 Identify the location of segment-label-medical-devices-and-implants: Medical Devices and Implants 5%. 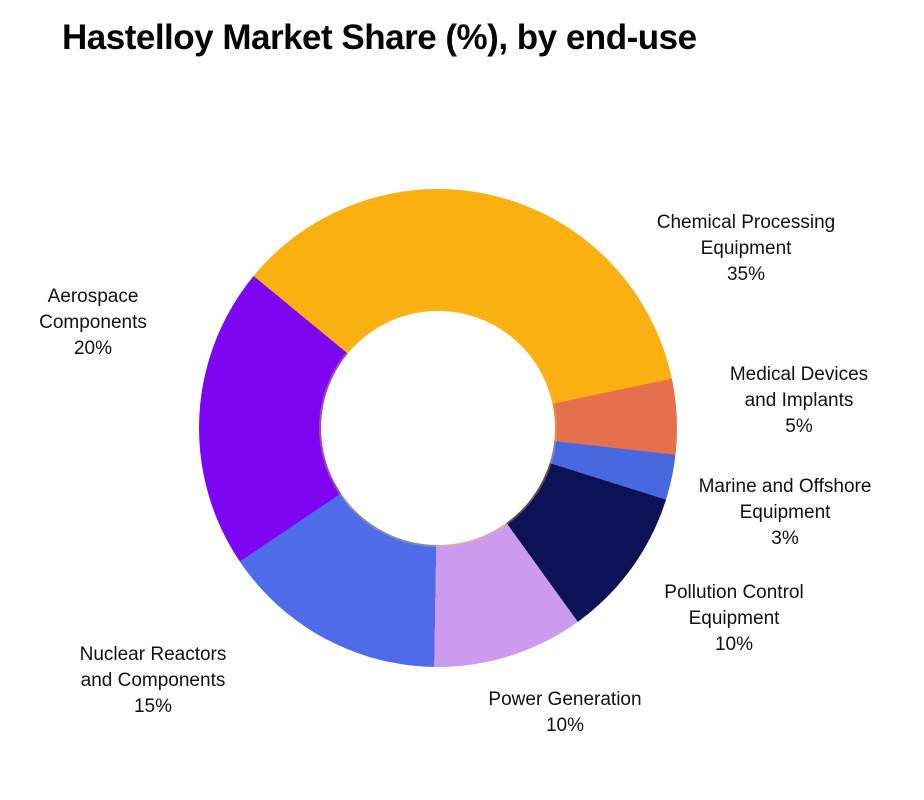
(799, 400).